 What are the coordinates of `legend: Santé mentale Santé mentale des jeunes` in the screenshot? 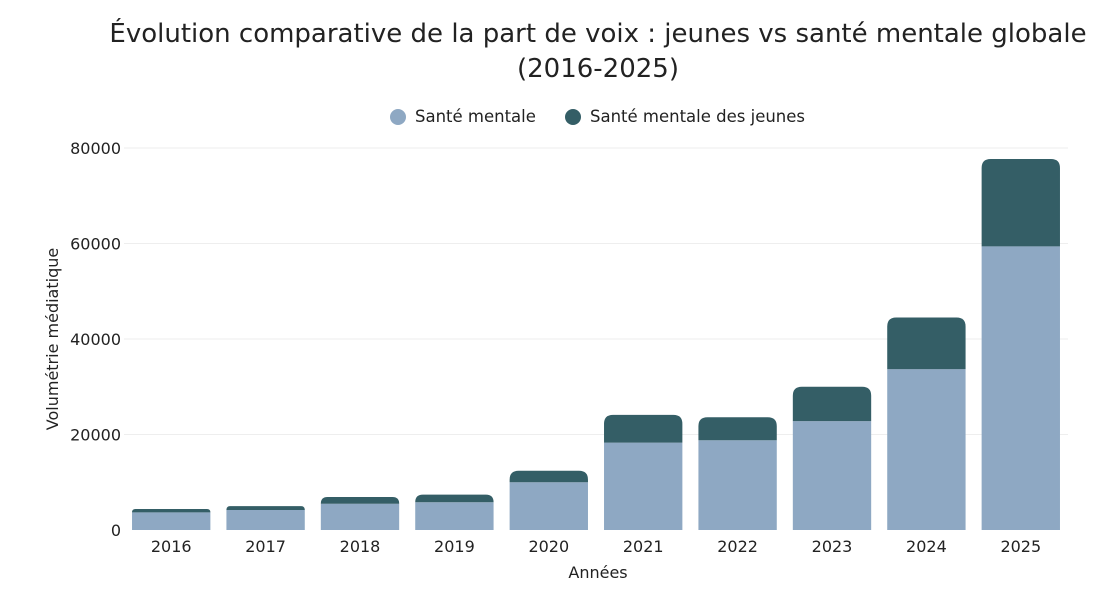 It's located at (597, 116).